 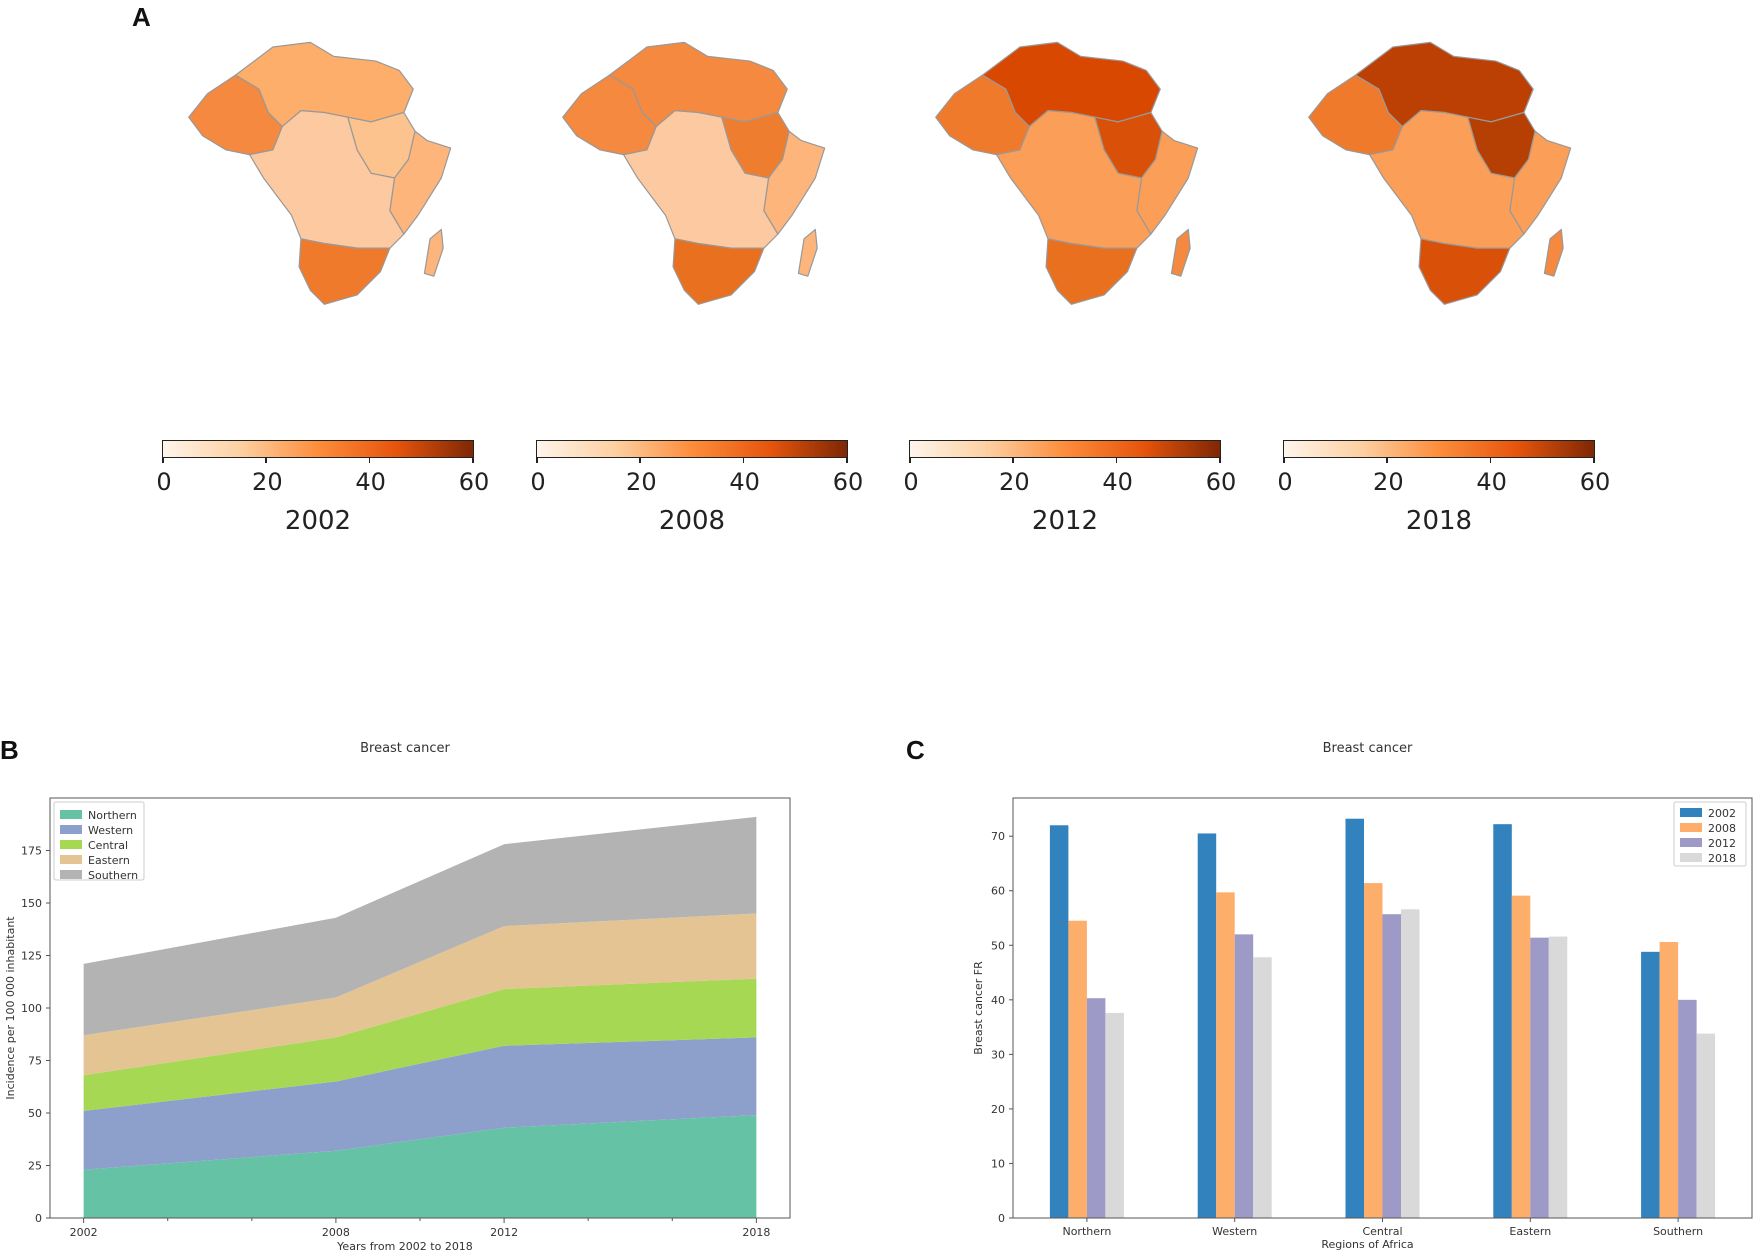 What do you see at coordinates (1096, 1108) in the screenshot?
I see `bar-northern-2012` at bounding box center [1096, 1108].